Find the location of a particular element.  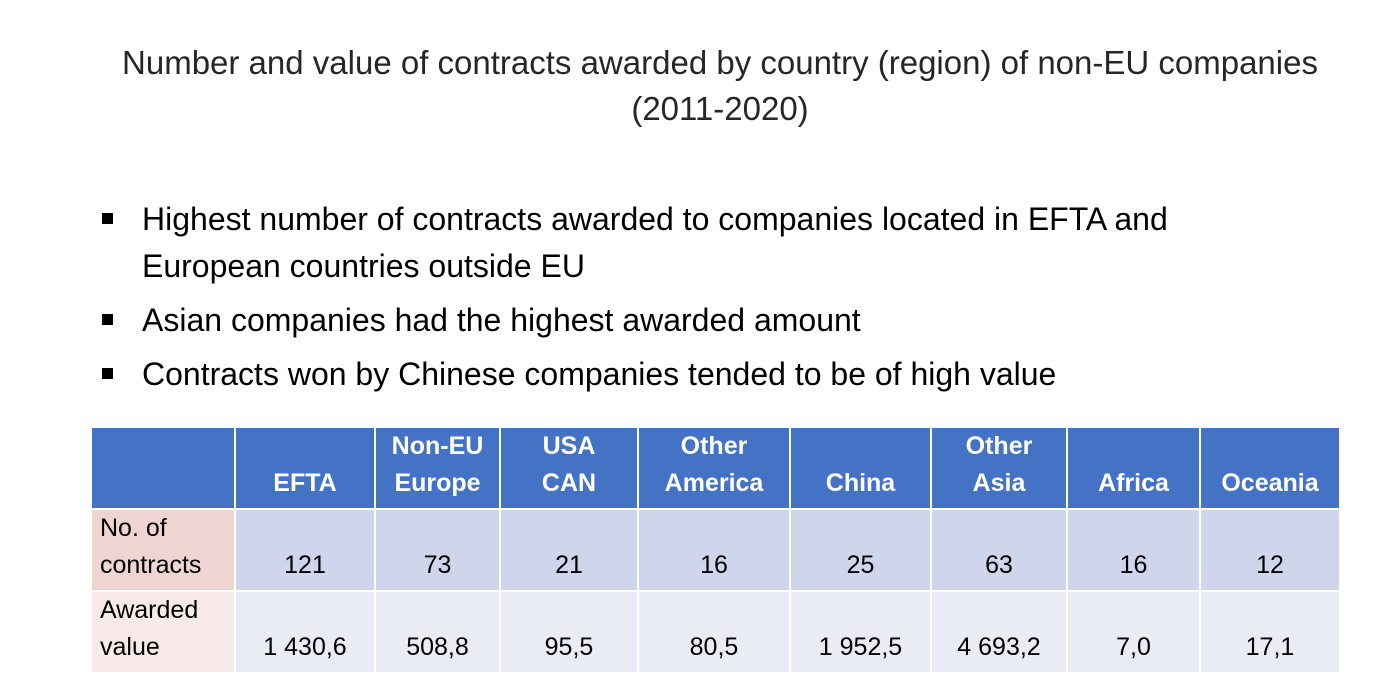

row-label-line: value is located at coordinates (130, 647).